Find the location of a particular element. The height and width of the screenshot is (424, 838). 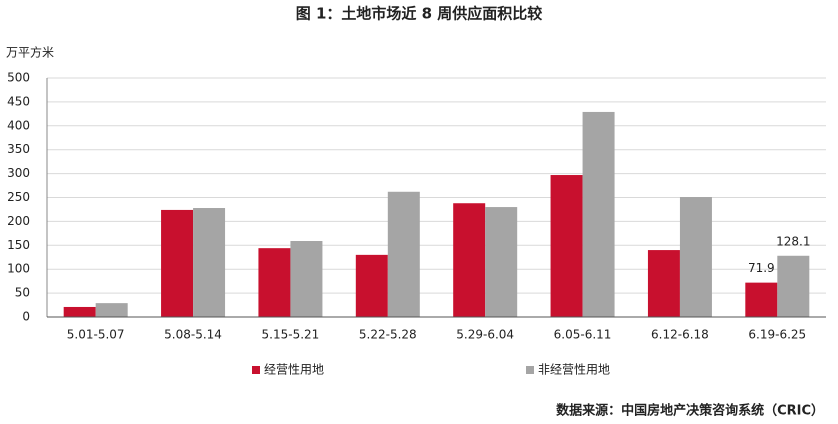

y-tick-label: 300 is located at coordinates (18, 173).